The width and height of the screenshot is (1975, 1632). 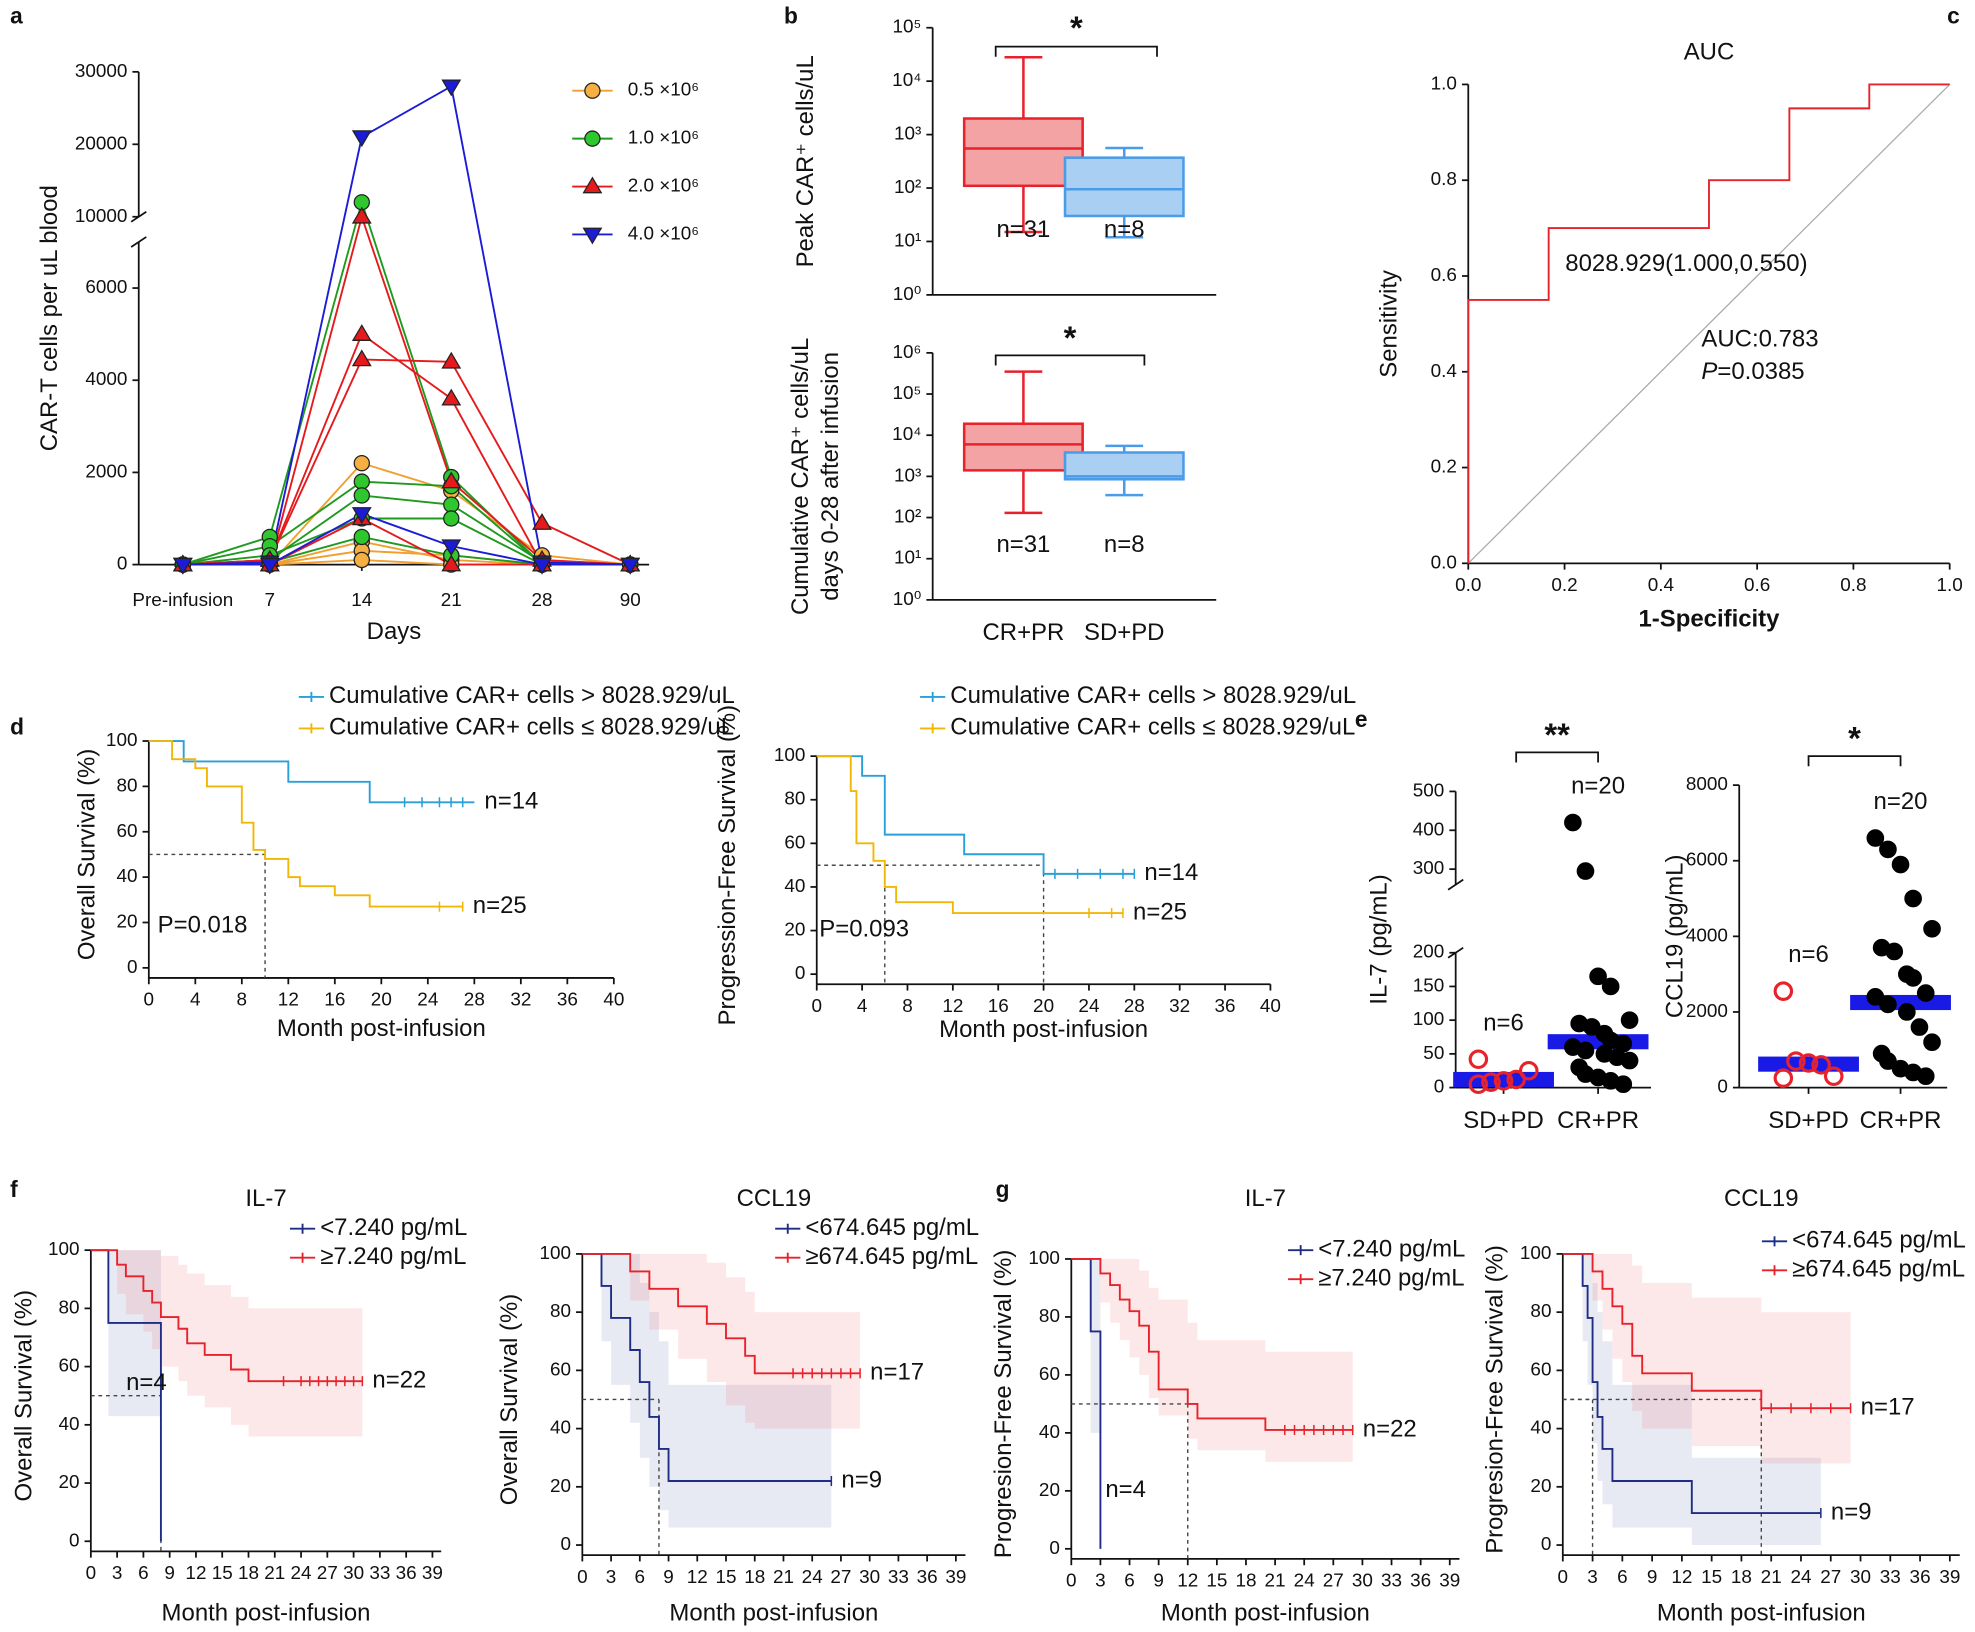 What do you see at coordinates (14, 1189) in the screenshot?
I see `panel-label: f` at bounding box center [14, 1189].